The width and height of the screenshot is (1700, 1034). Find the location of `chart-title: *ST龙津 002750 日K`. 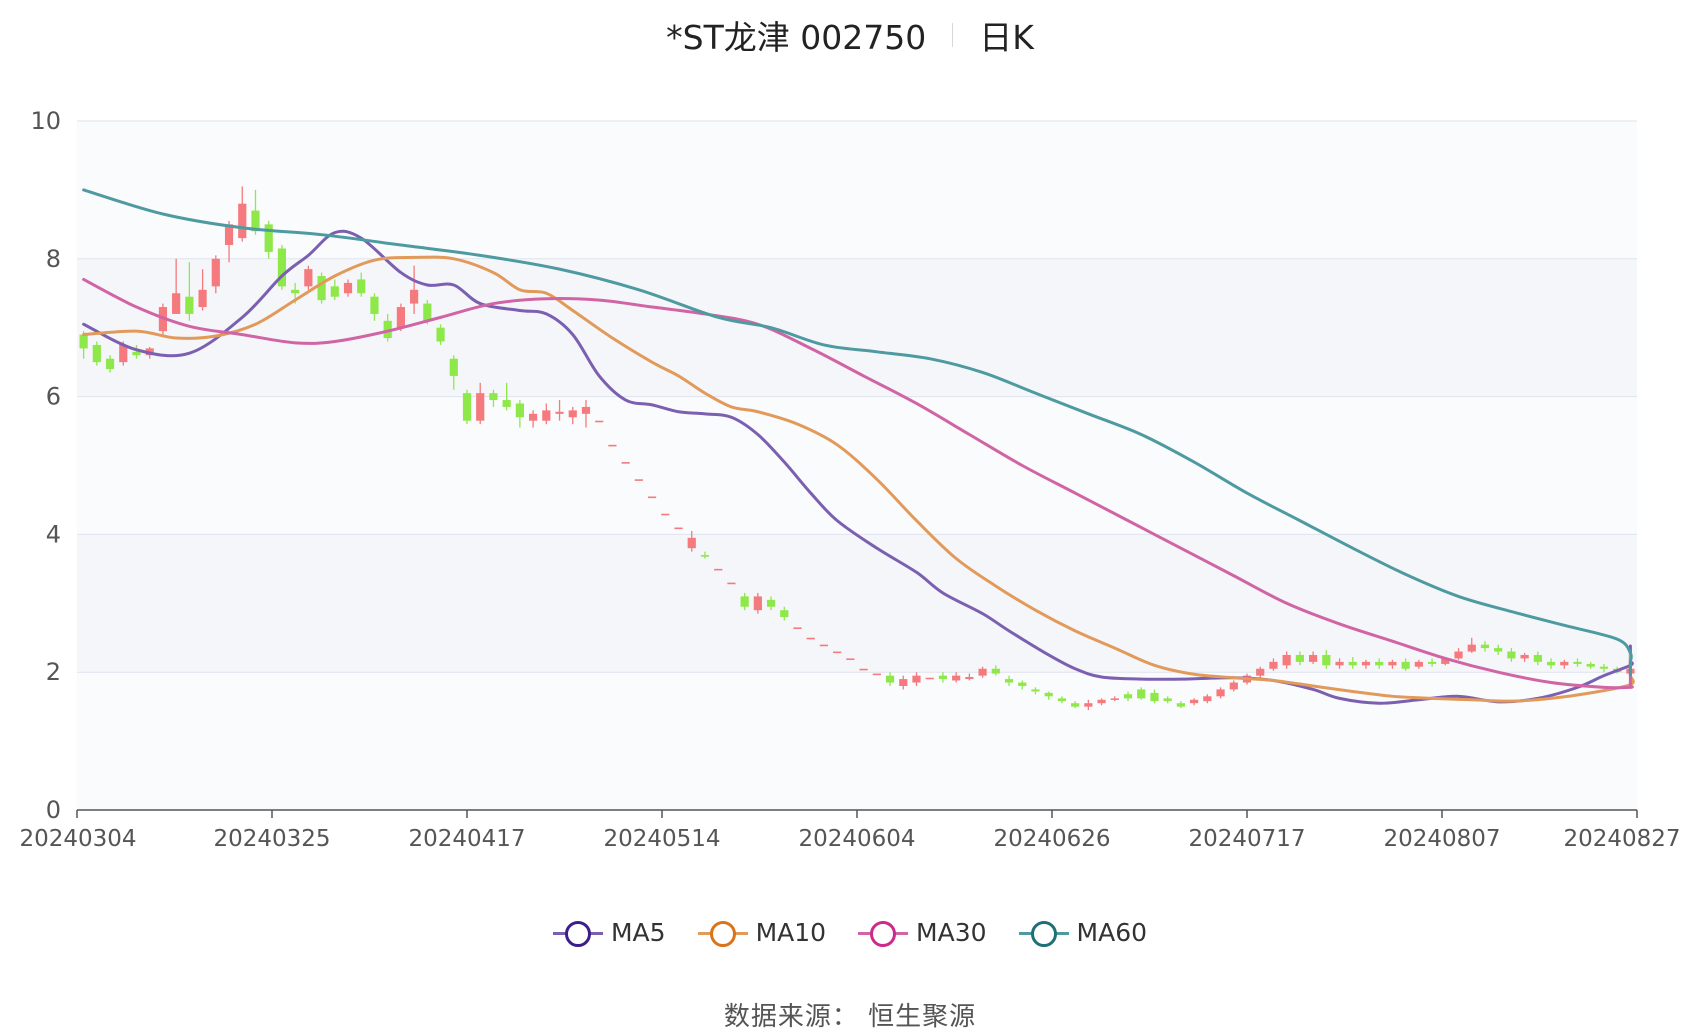

chart-title: *ST龙津 002750 日K is located at coordinates (850, 35).